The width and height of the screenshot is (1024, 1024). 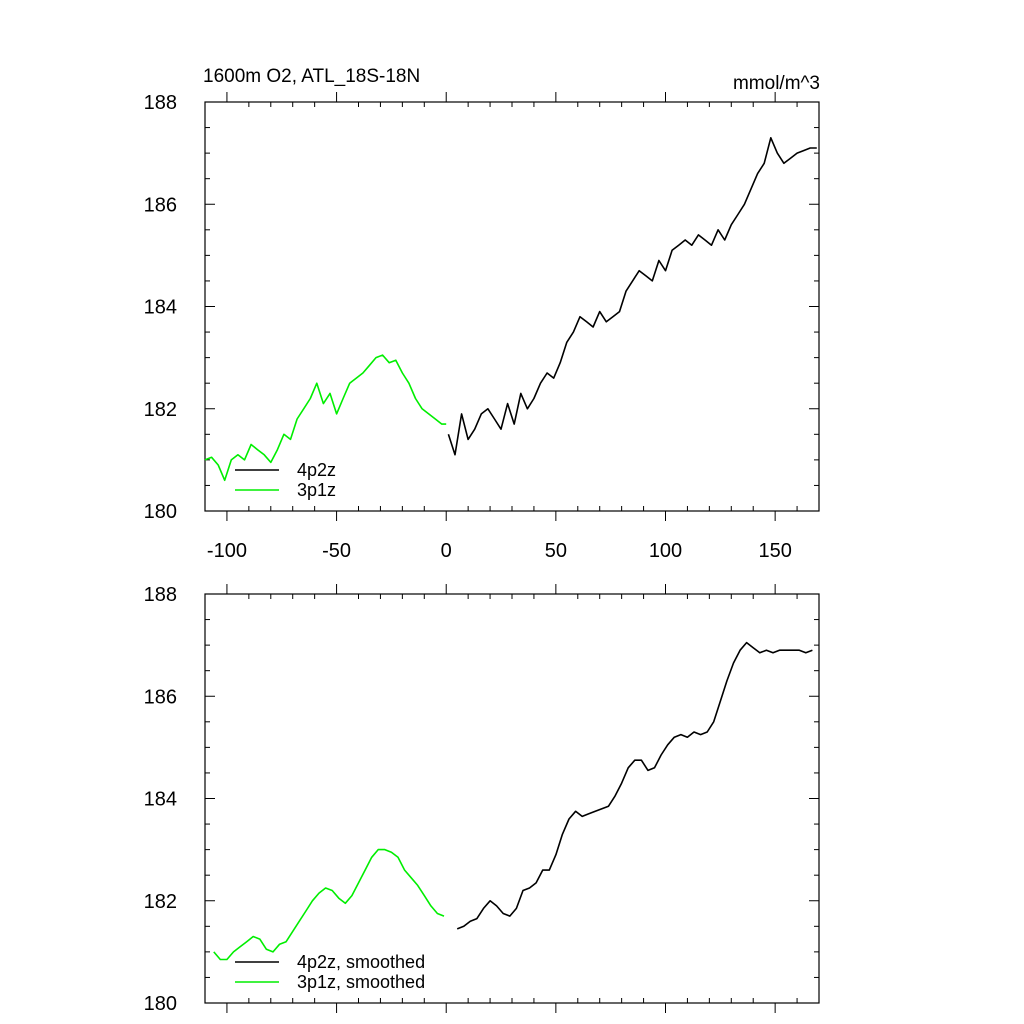 I want to click on series-line-3p1z, so click(x=325, y=418).